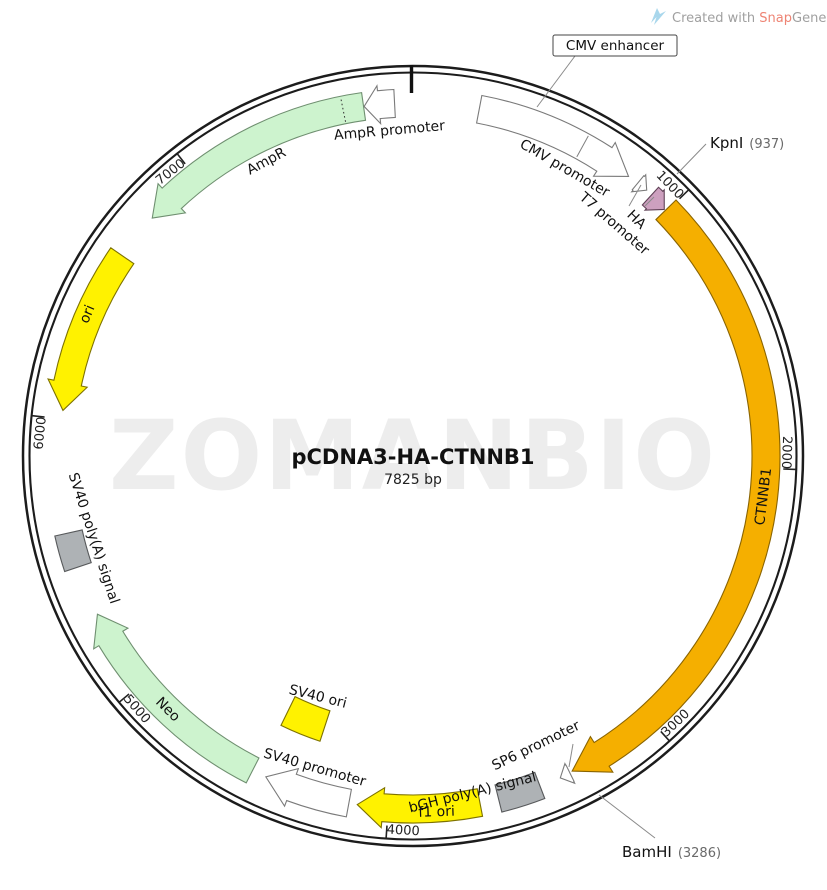  Describe the element at coordinates (786, 453) in the screenshot. I see `tick-label-2000: 2000` at that location.